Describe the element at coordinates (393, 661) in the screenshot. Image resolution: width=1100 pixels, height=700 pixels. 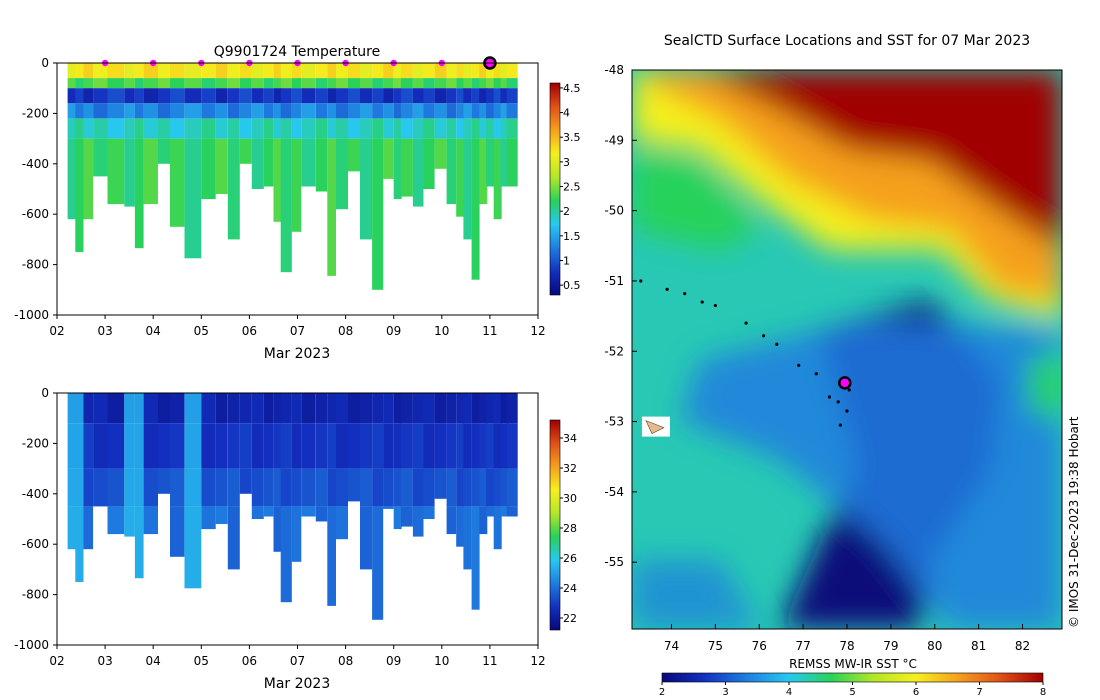
I see `salinity-x-tick-label: 09` at that location.